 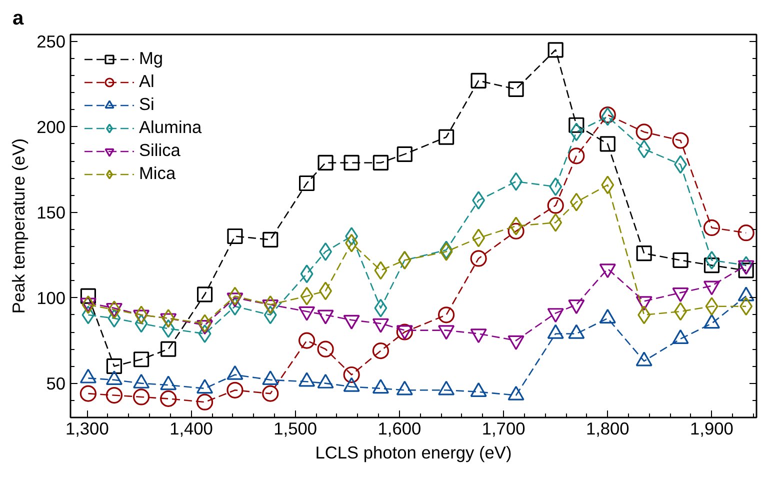 I want to click on y-tick-label: 200, so click(x=51, y=126).